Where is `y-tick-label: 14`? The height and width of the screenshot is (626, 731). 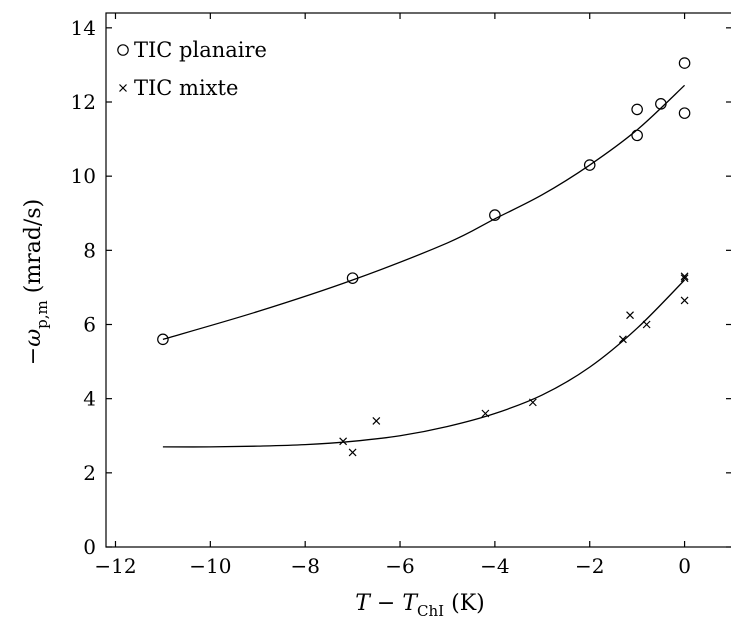
y-tick-label: 14 is located at coordinates (83, 28).